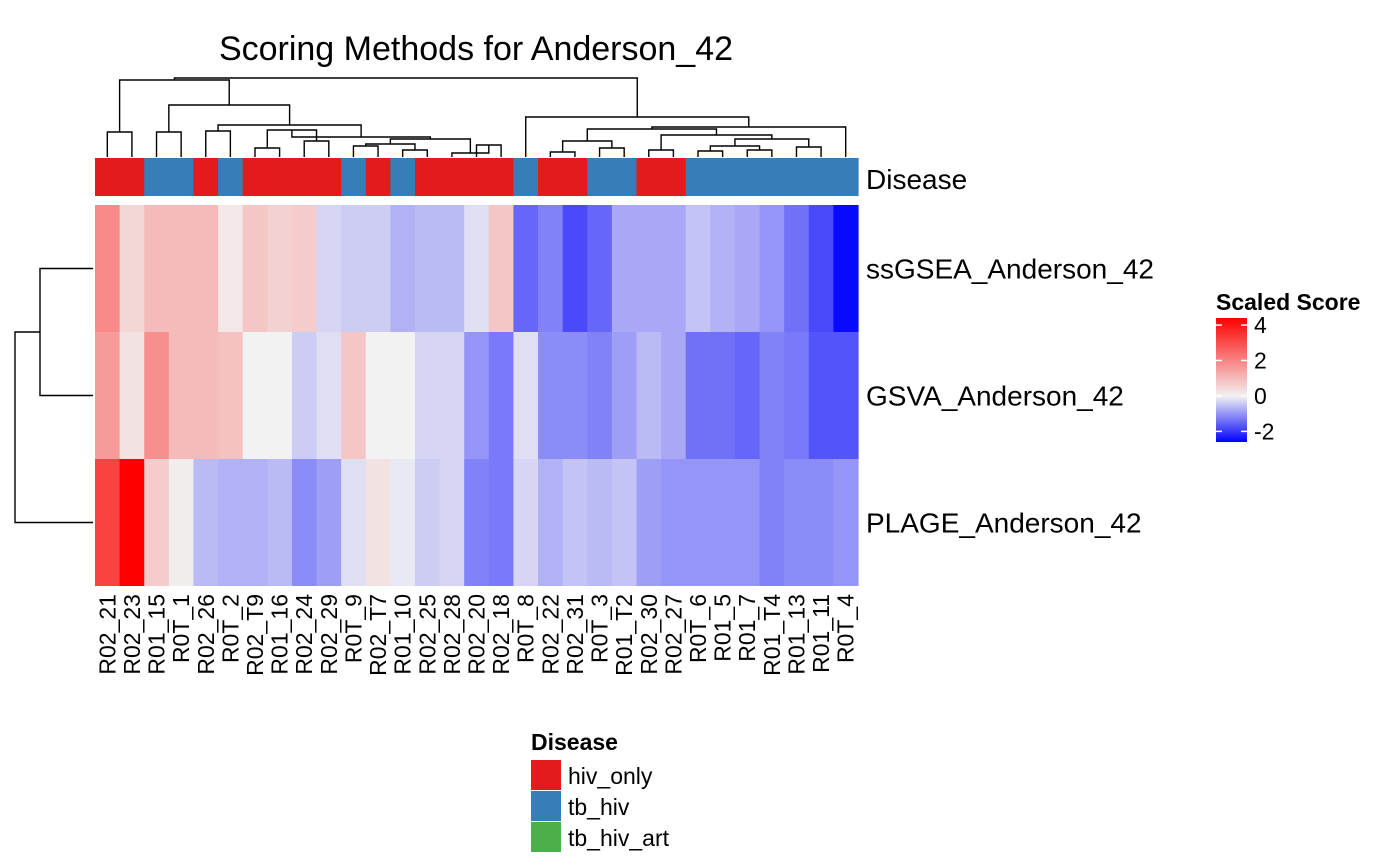  Describe the element at coordinates (230, 628) in the screenshot. I see `column-label-R0T_2: R0T_2` at that location.